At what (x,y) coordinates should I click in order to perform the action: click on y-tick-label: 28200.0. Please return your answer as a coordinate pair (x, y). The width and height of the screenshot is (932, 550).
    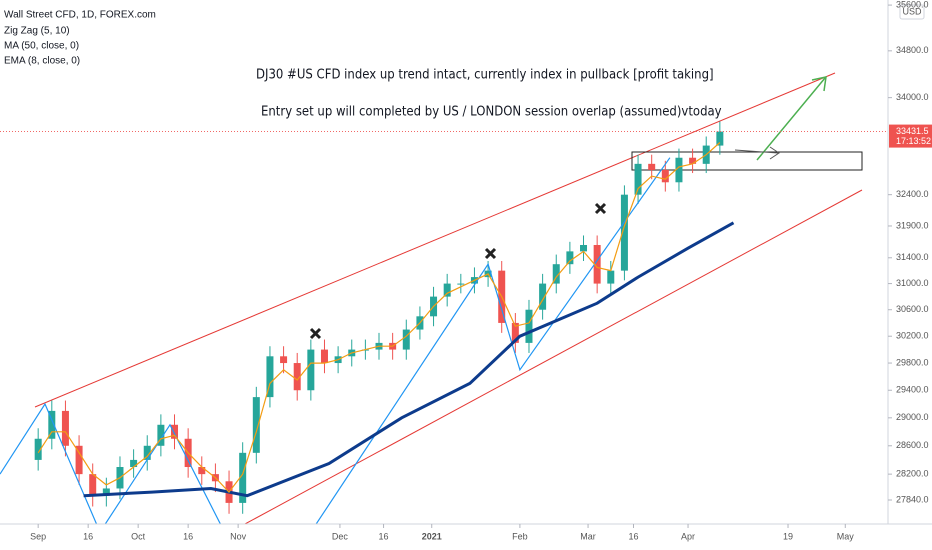
    Looking at the image, I should click on (912, 474).